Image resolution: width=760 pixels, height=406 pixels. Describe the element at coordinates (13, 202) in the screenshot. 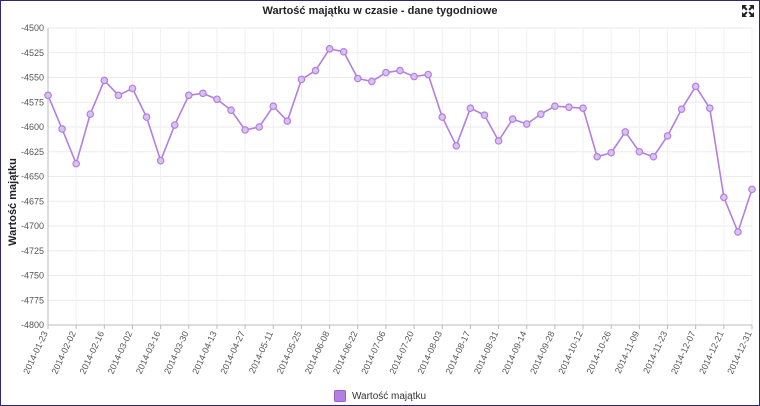

I see `y-axis-label: Wartość majątku` at that location.